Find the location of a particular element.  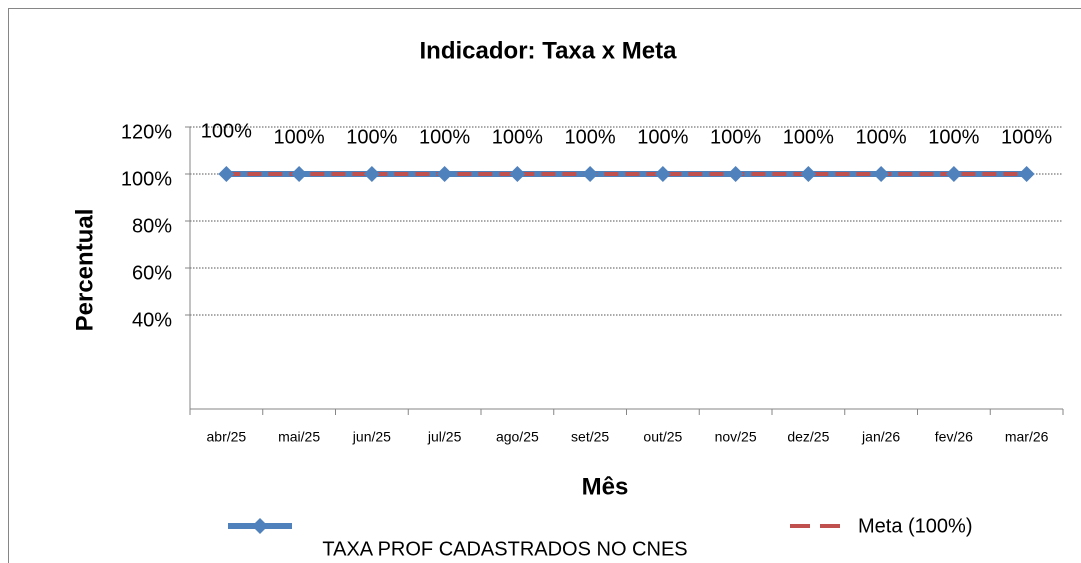

legend-marker is located at coordinates (260, 526).